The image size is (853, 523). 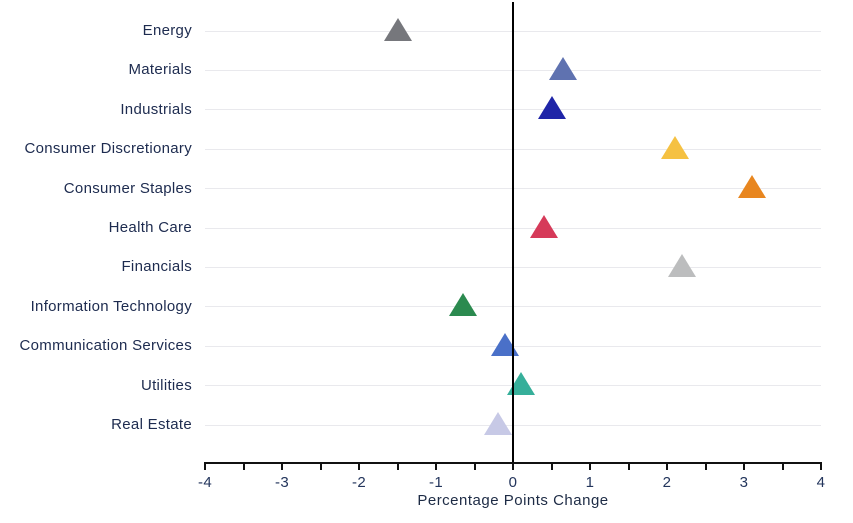 I want to click on x-axis-title: Percentage Points Change, so click(x=513, y=500).